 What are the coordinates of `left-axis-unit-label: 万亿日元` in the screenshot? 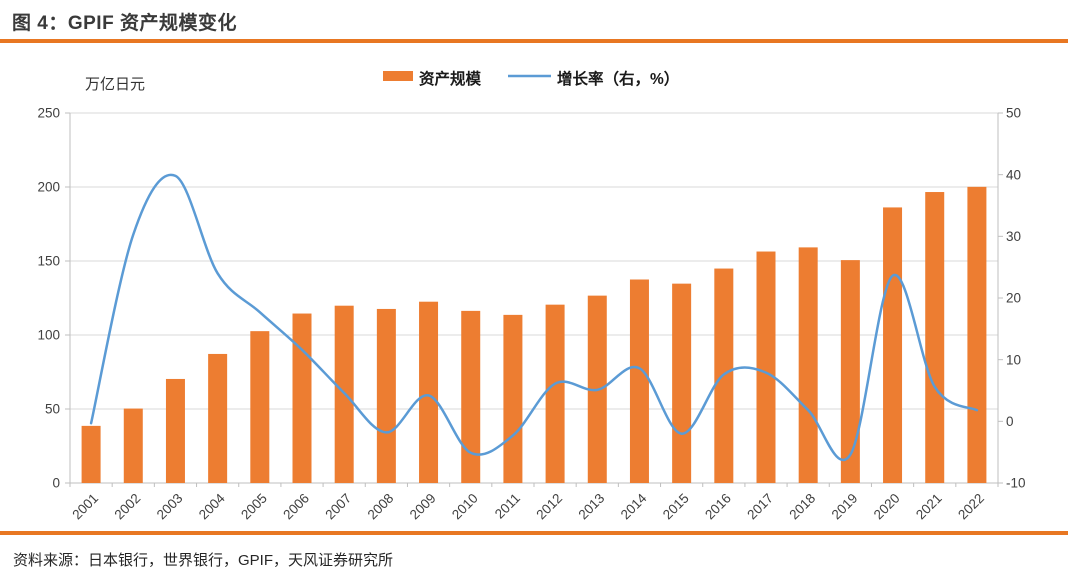 It's located at (115, 84).